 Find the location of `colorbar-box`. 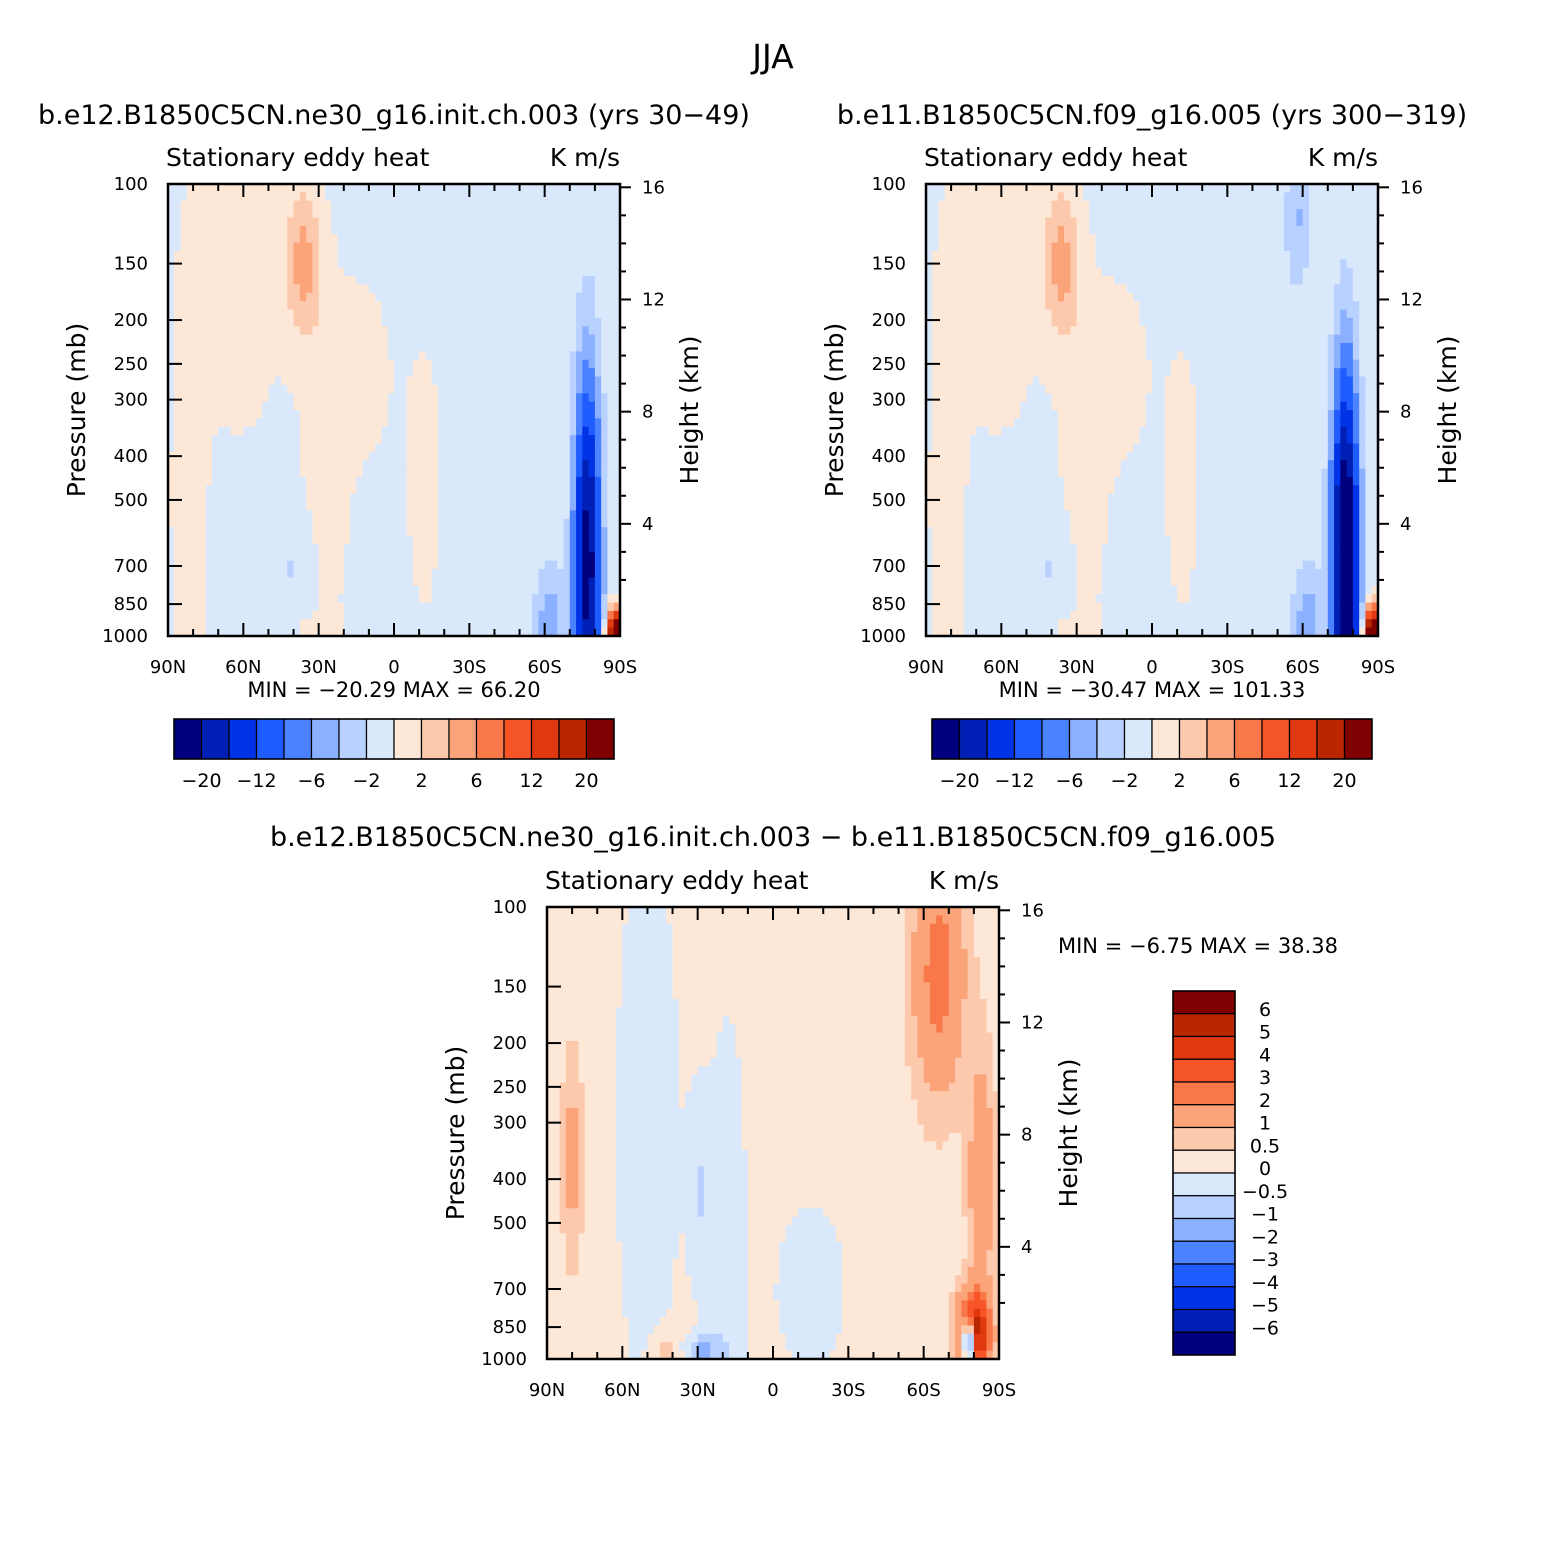

colorbar-box is located at coordinates (545, 739).